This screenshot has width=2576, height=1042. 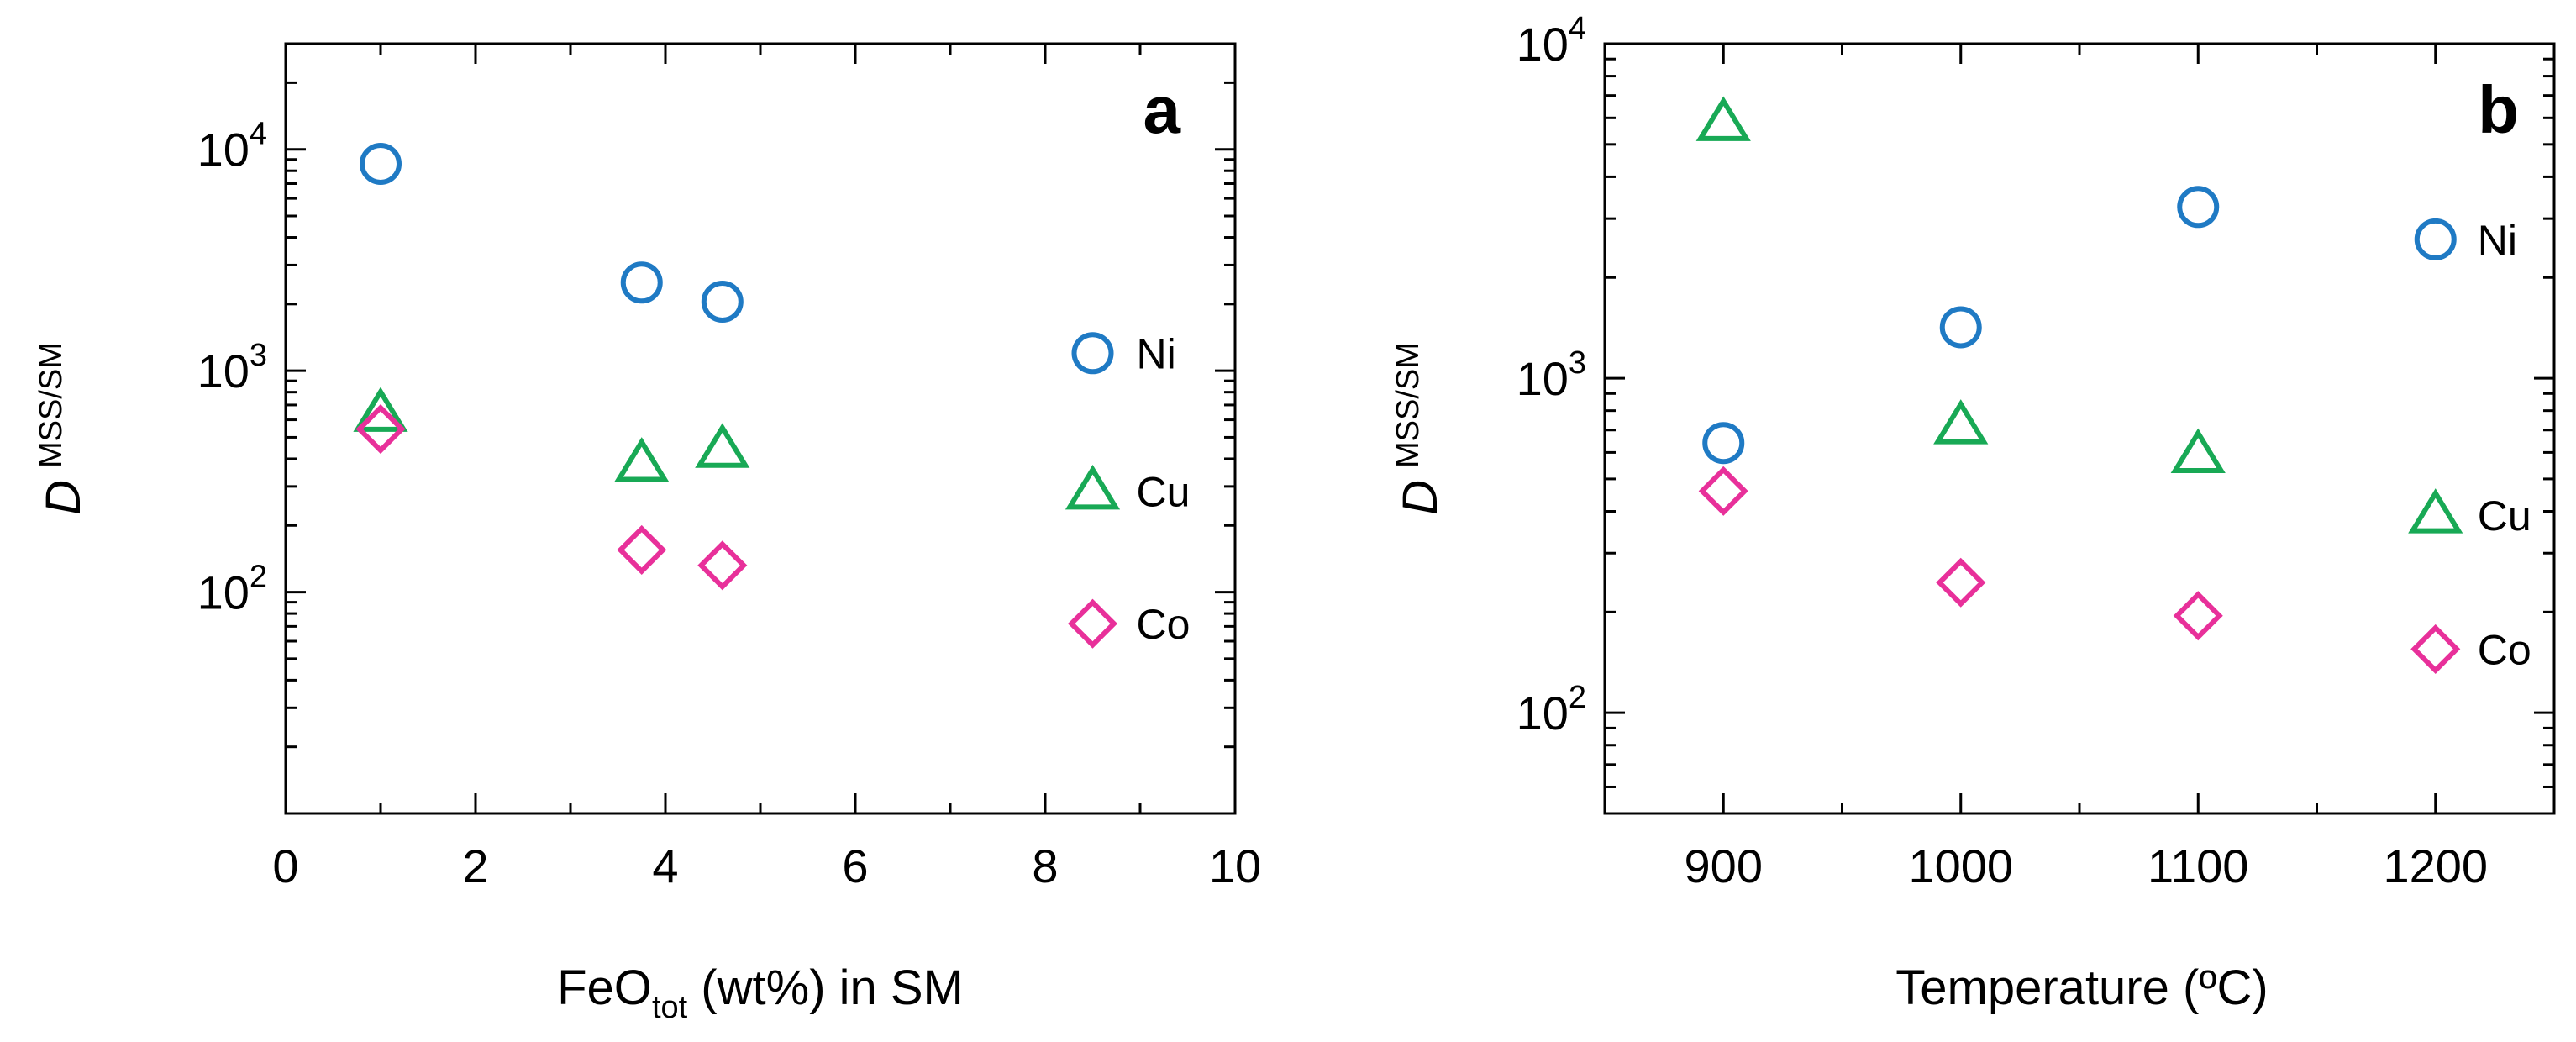 I want to click on x-tick-label: 0, so click(x=285, y=865).